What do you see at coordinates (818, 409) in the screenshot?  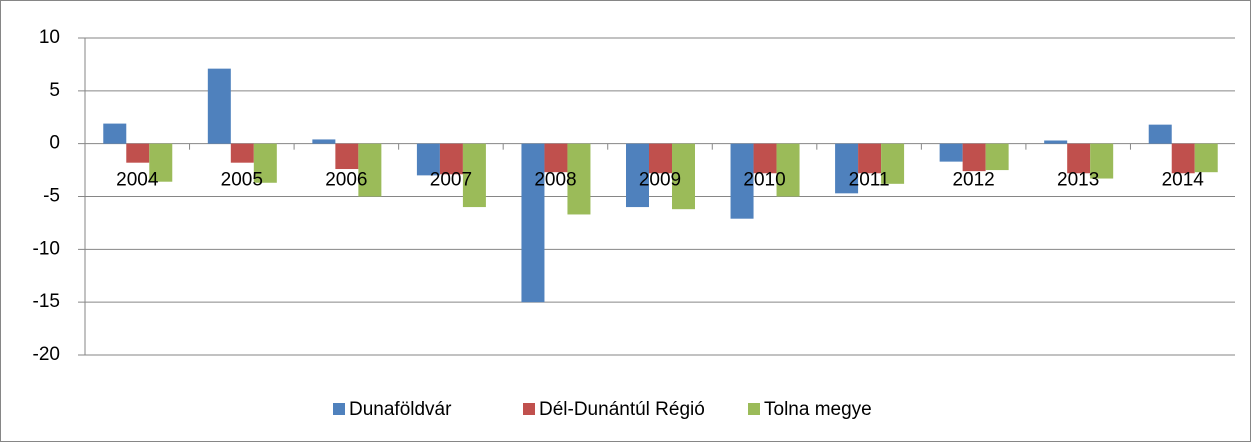 I see `legend-label: Tolna megye` at bounding box center [818, 409].